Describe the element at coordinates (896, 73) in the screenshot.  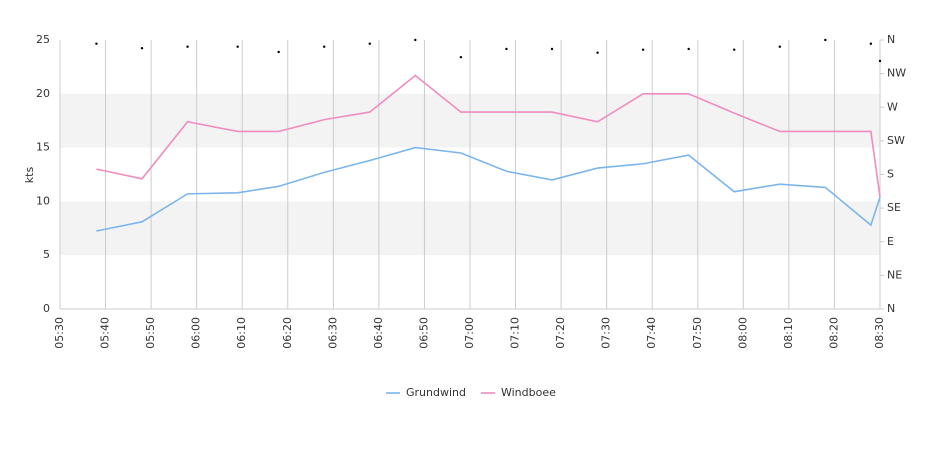
I see `y2-tick-label: NW` at that location.